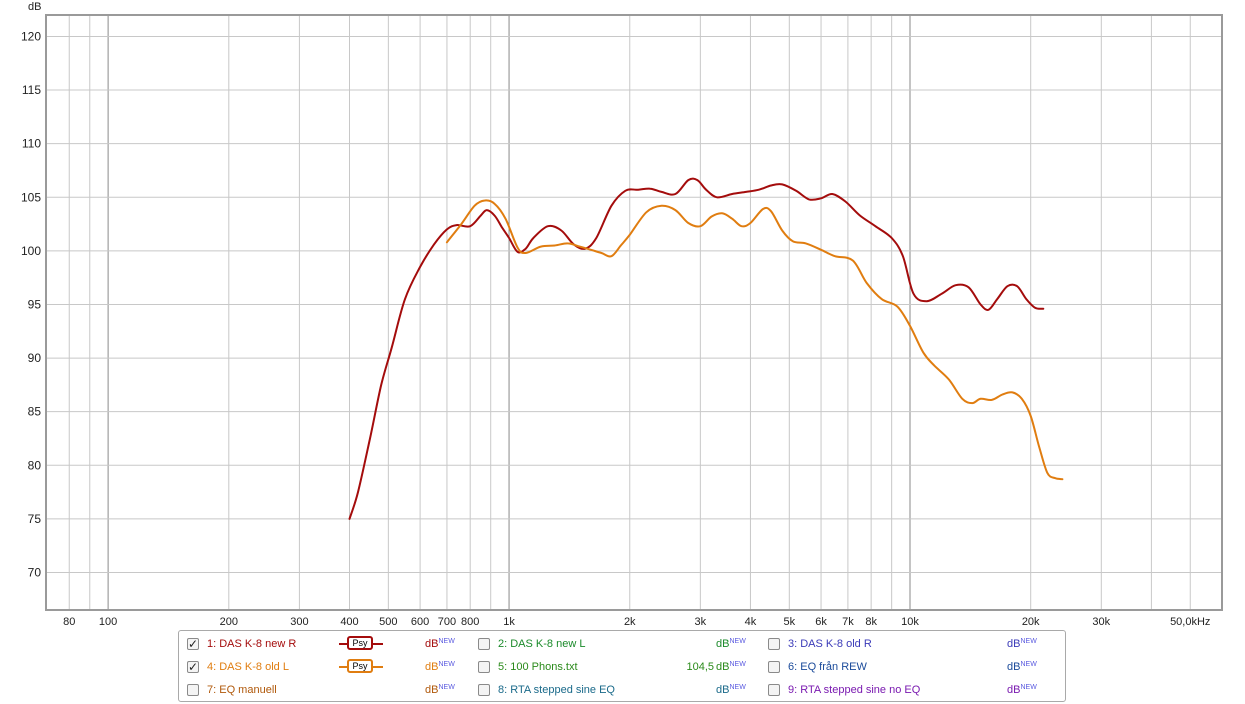  Describe the element at coordinates (830, 644) in the screenshot. I see `trace-label: 3: DAS K-8 old R` at that location.